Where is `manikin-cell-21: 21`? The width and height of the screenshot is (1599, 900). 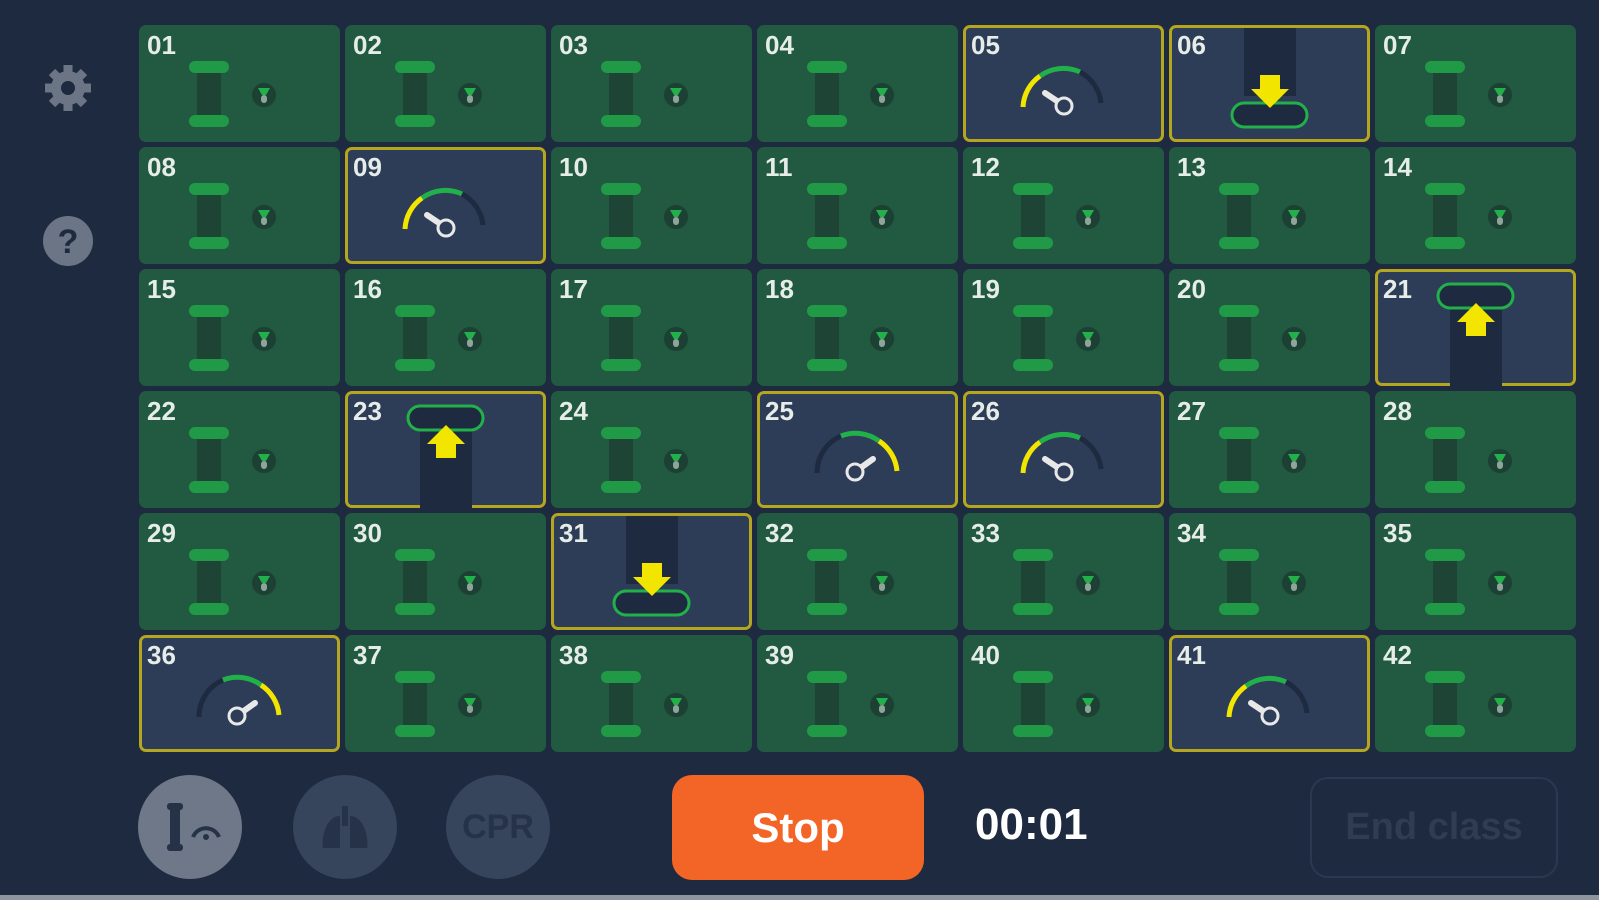 manikin-cell-21: 21 is located at coordinates (1475, 327).